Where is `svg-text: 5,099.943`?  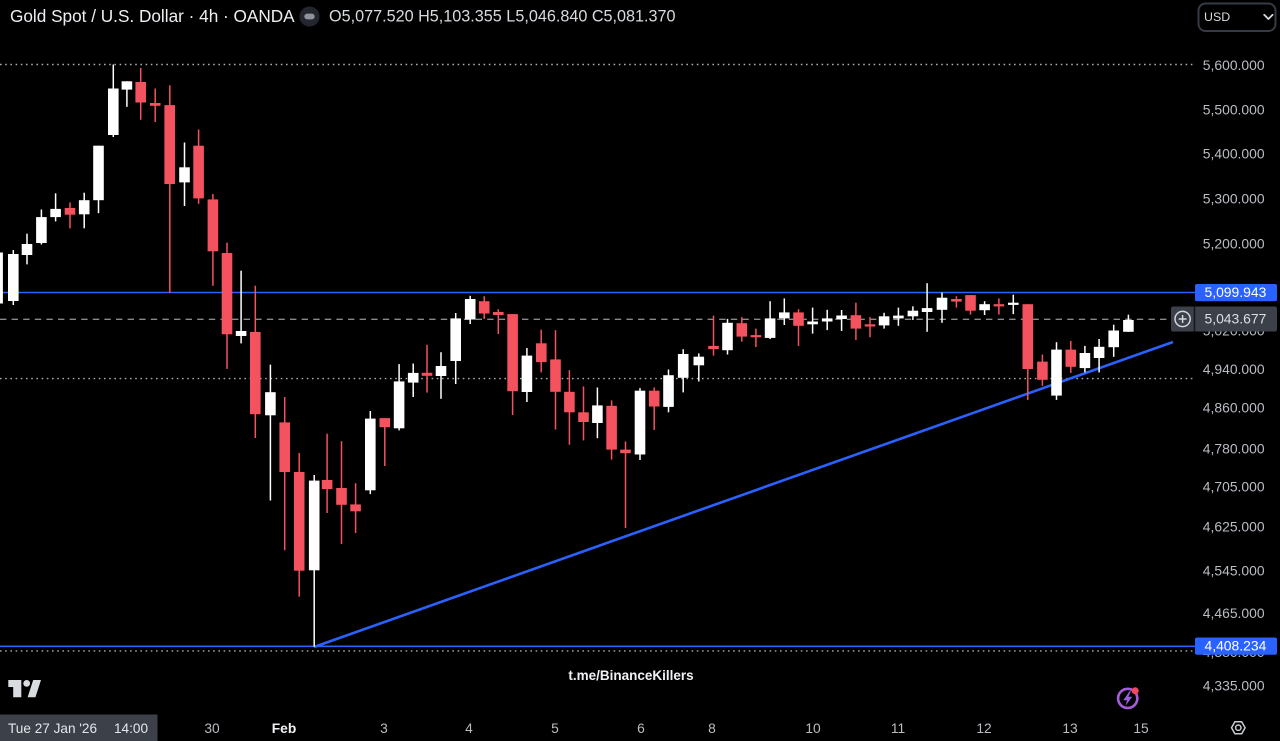 svg-text: 5,099.943 is located at coordinates (1236, 292).